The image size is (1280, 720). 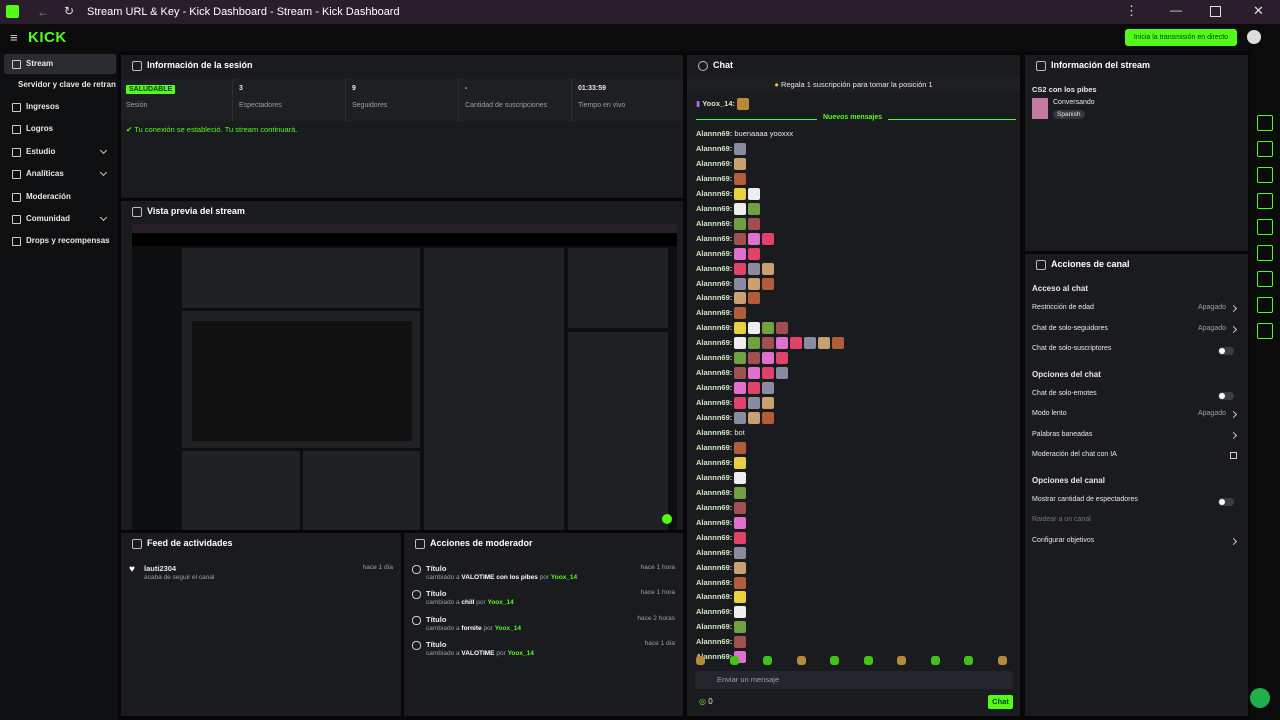 What do you see at coordinates (1258, 10) in the screenshot?
I see `close: ✕` at bounding box center [1258, 10].